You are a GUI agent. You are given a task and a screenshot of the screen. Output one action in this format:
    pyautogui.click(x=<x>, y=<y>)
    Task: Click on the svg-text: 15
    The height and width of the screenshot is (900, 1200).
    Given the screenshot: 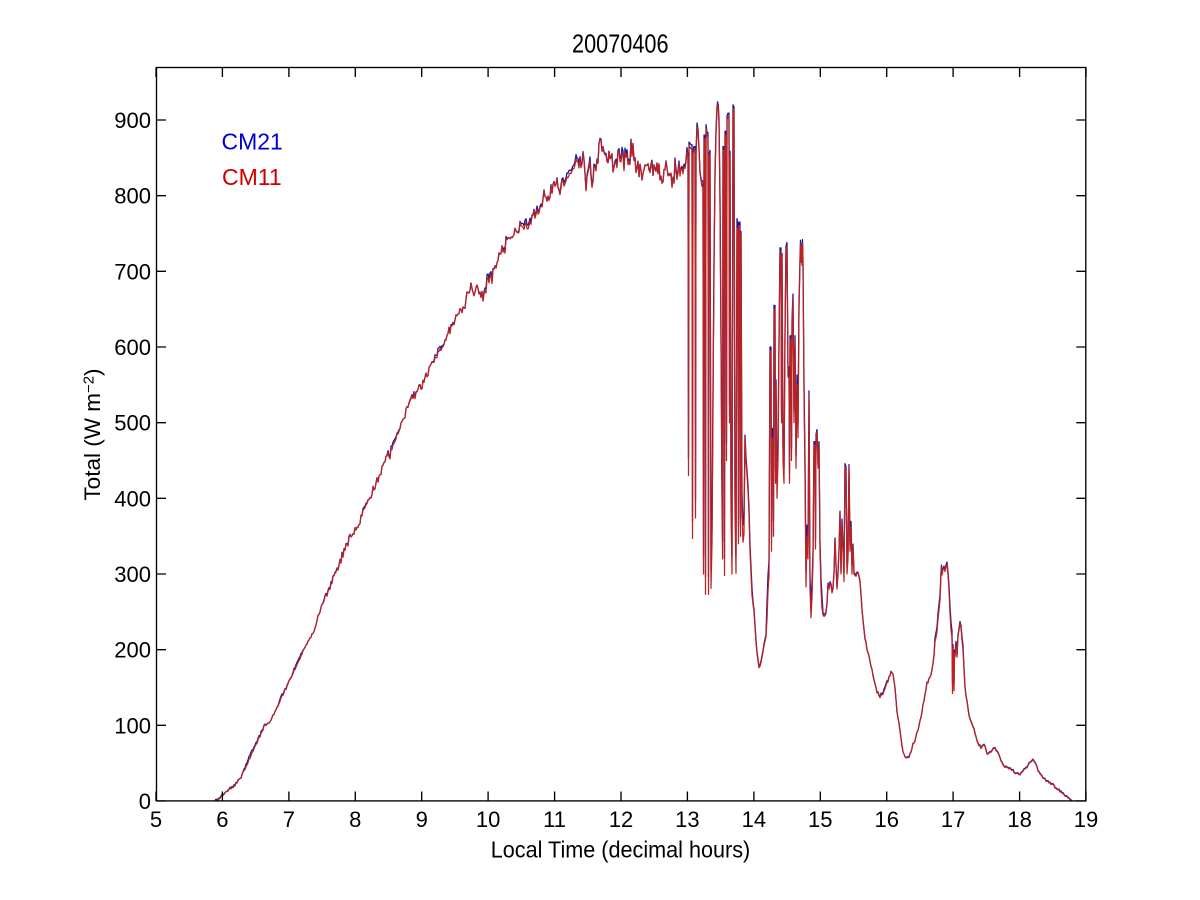 What is the action you would take?
    pyautogui.click(x=820, y=819)
    